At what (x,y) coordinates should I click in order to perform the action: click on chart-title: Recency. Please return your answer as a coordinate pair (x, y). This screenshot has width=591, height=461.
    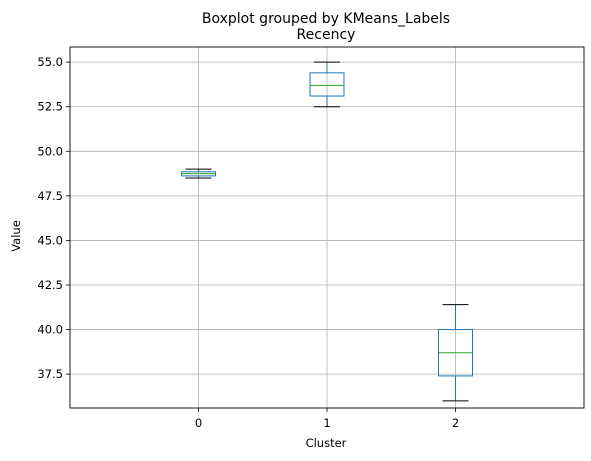
    Looking at the image, I should click on (326, 35).